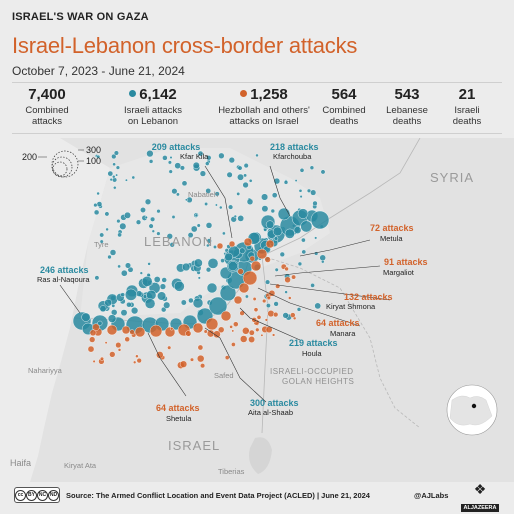  I want to click on svg-text: 132 attacks, so click(368, 297).